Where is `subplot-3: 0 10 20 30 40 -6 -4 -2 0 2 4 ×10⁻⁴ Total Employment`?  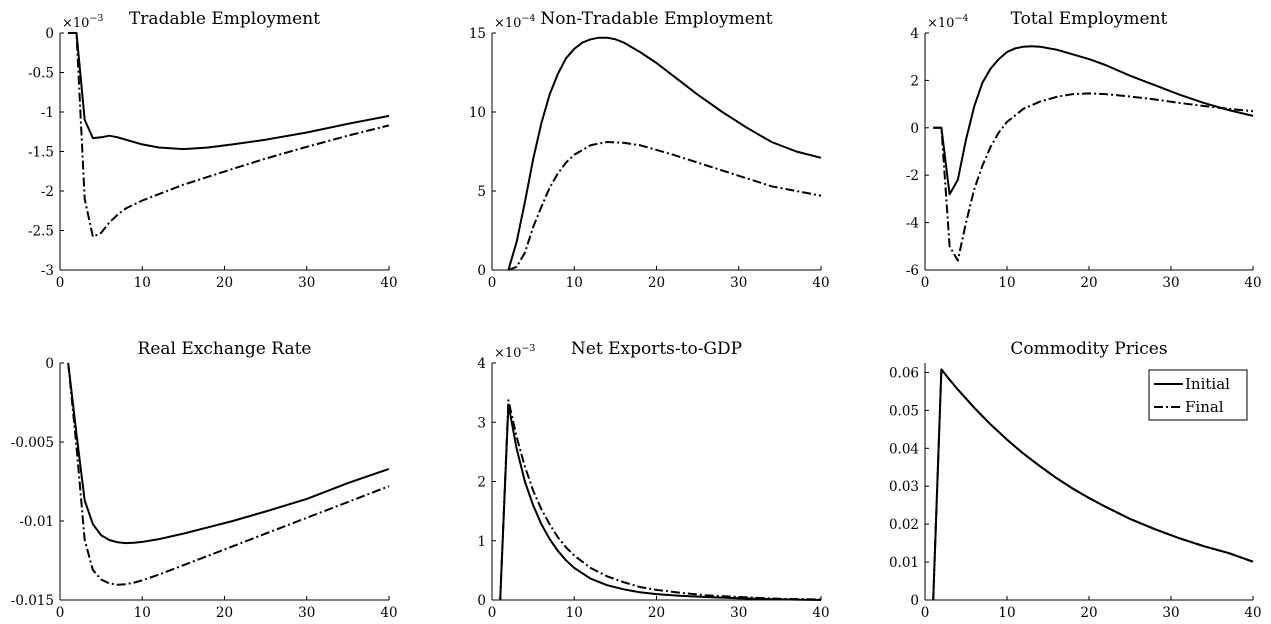 subplot-3: 0 10 20 30 40 -6 -4 -2 0 2 4 ×10⁻⁴ Total Employment is located at coordinates (1084, 150).